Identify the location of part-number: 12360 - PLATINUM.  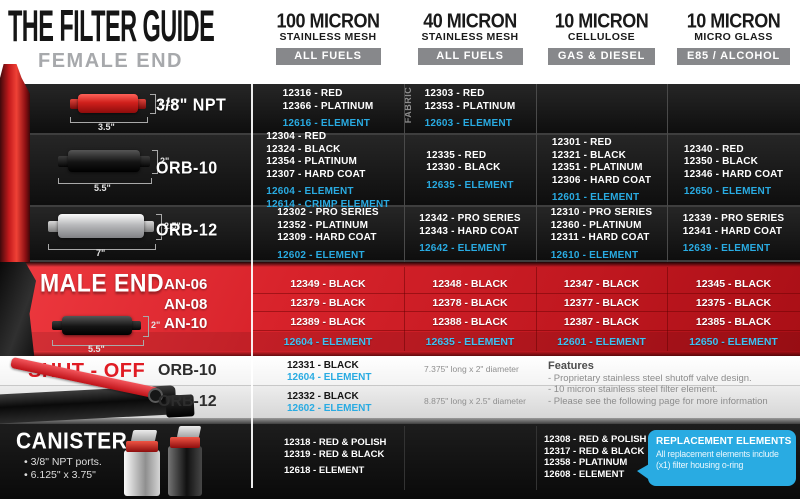
(596, 225).